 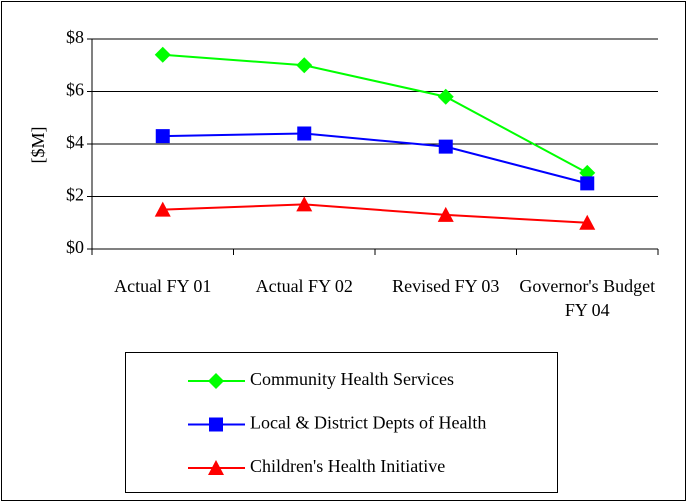 I want to click on legend-label: Community Health Services, so click(x=352, y=379).